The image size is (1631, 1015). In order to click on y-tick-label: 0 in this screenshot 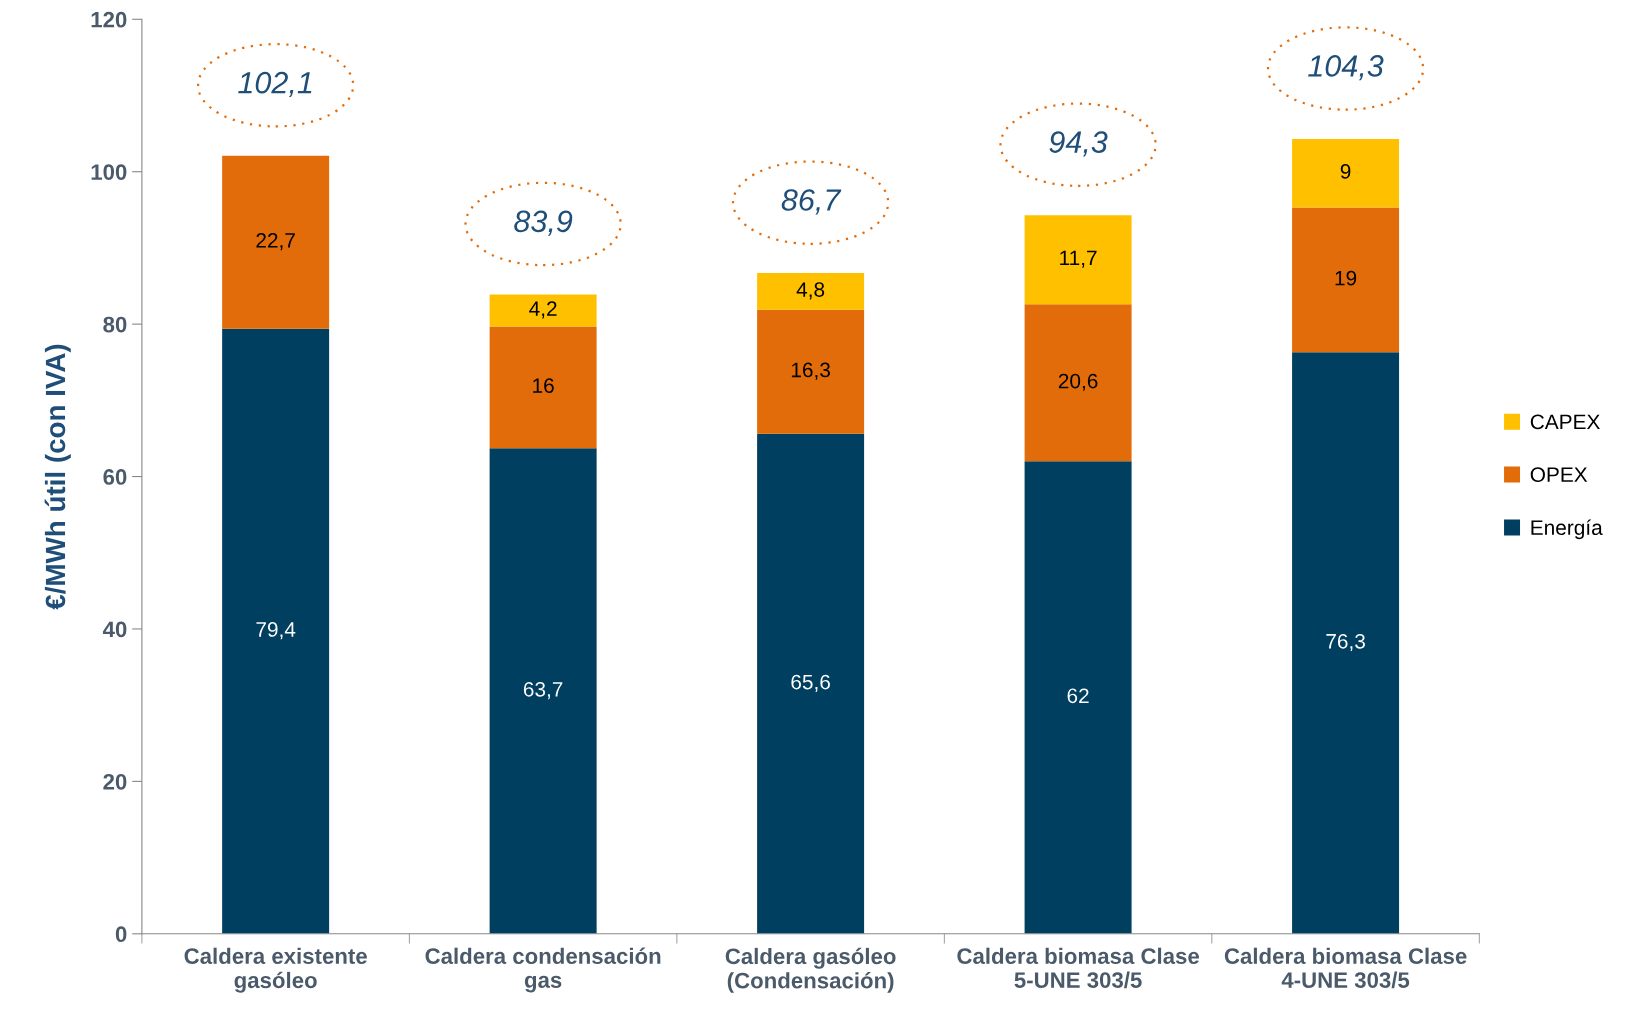, I will do `click(121, 934)`.